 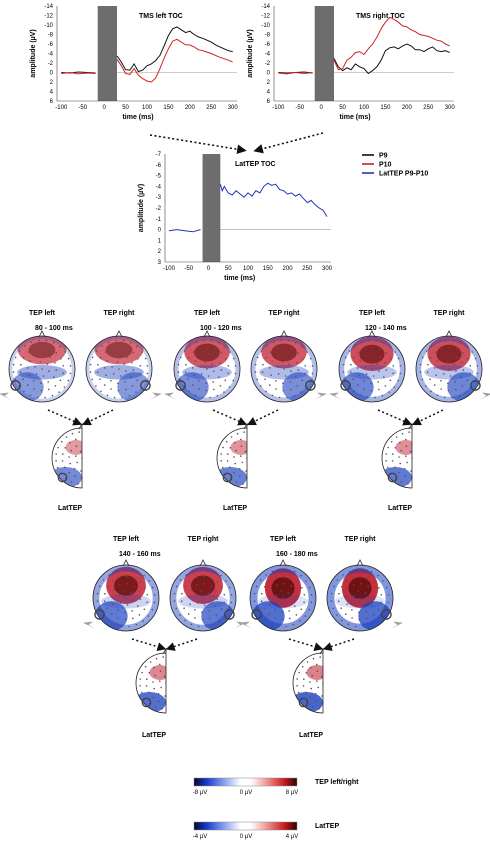 I want to click on time-window-label: 80 - 100 ms, so click(x=54, y=328).